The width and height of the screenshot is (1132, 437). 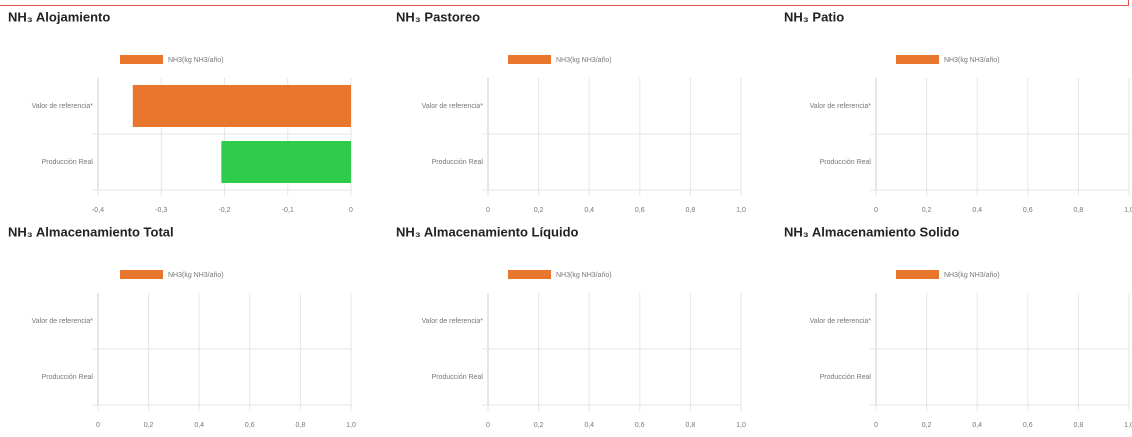 I want to click on x-tick-label: -0,1, so click(x=288, y=210).